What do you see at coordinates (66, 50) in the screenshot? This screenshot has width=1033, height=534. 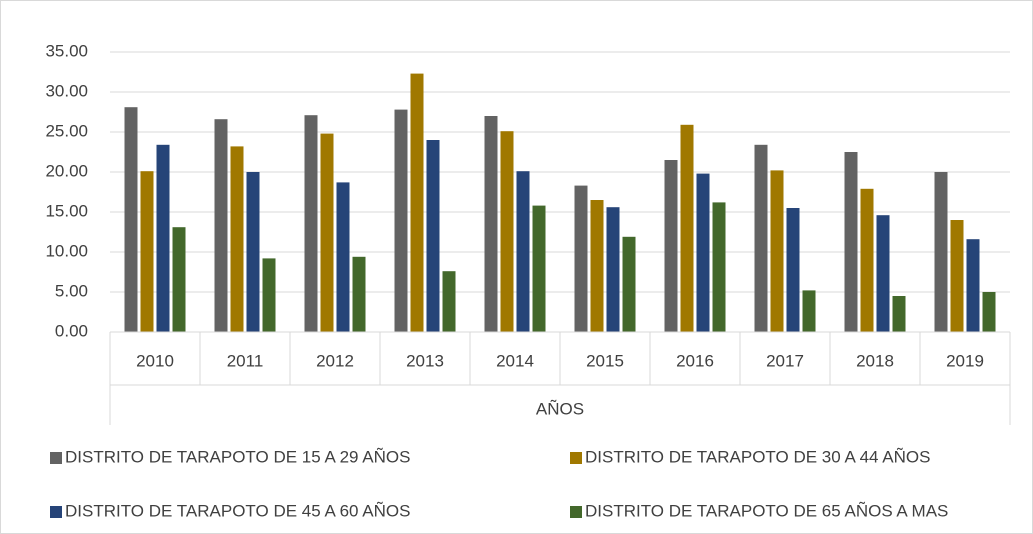 I see `y-tick-label: 35.00` at bounding box center [66, 50].